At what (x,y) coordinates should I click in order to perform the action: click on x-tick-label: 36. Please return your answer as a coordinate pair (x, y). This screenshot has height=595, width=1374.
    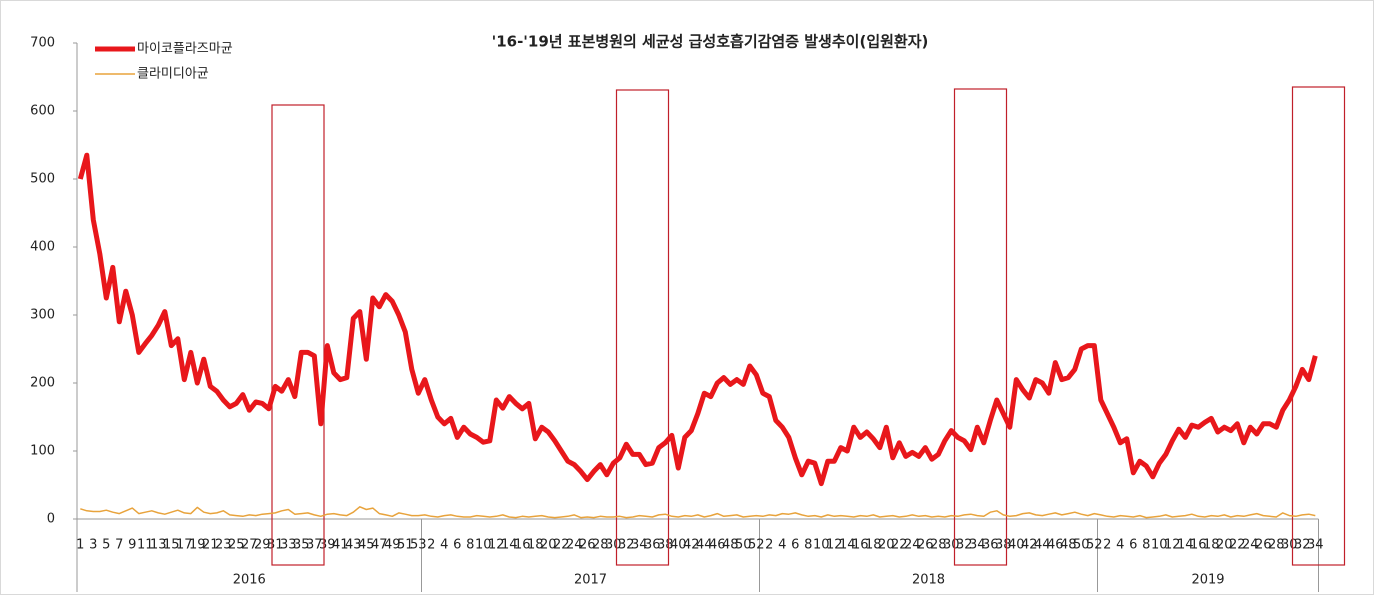
    Looking at the image, I should click on (652, 545).